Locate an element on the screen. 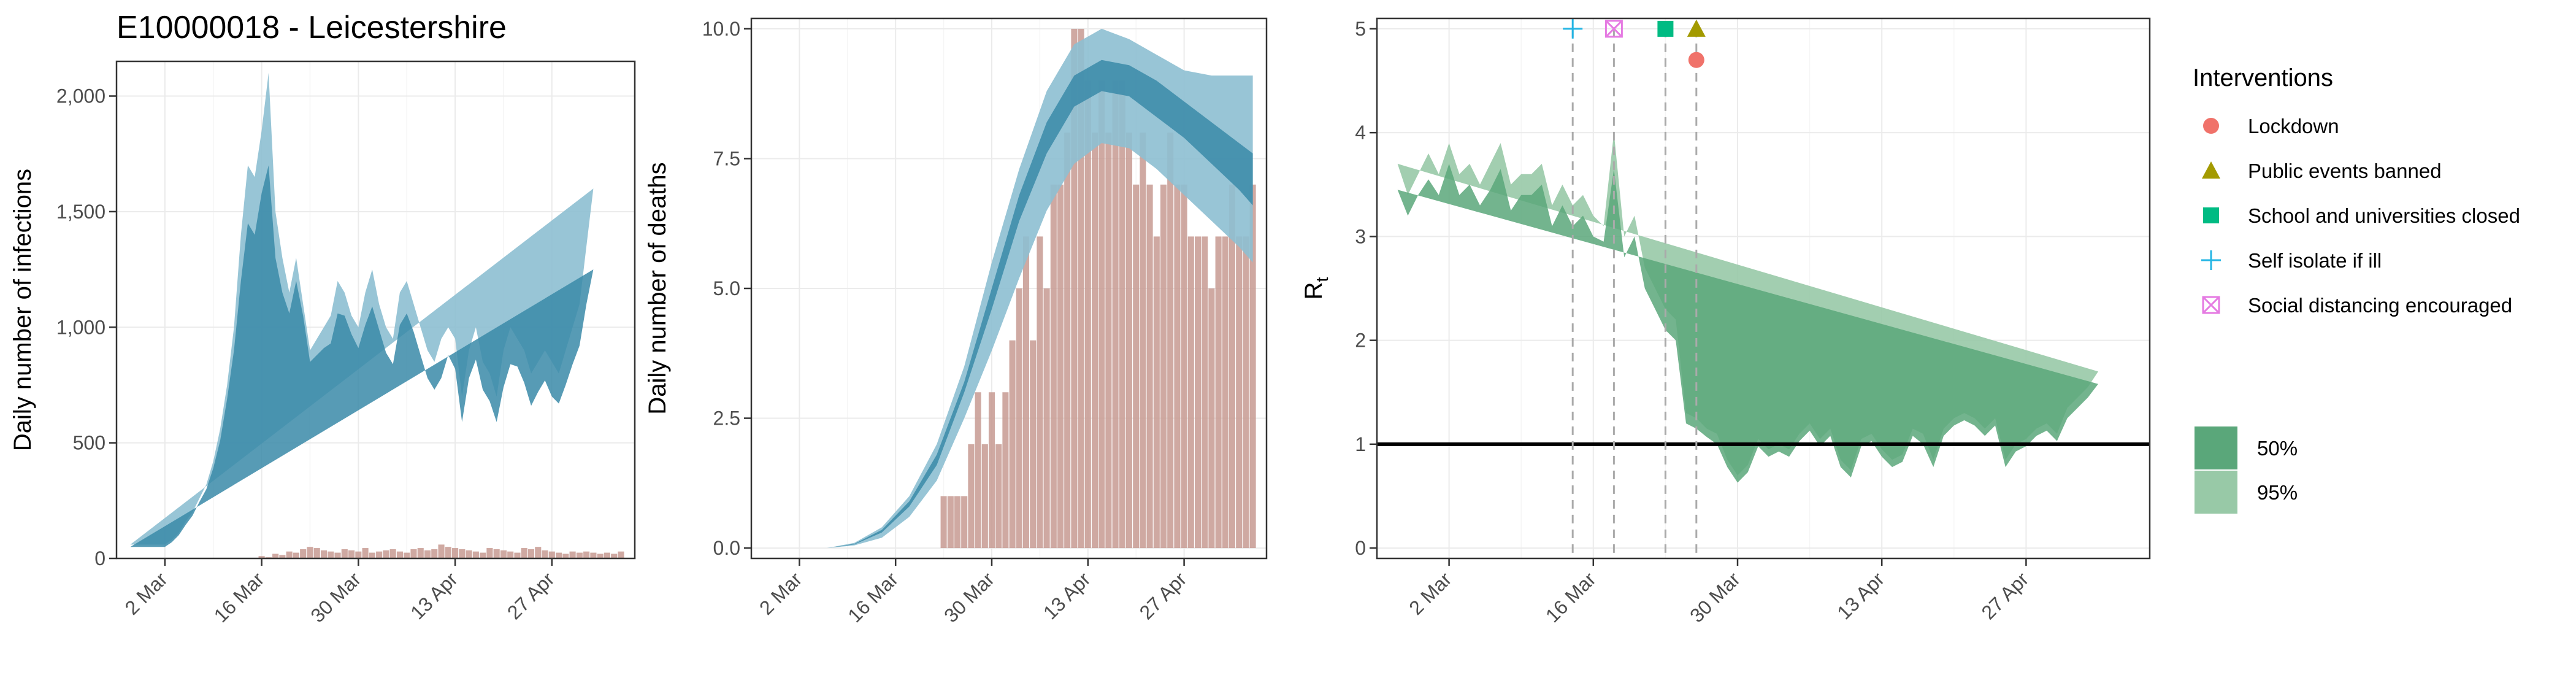 The image size is (2576, 683). y-axis-title: Daily number of deaths is located at coordinates (657, 288).